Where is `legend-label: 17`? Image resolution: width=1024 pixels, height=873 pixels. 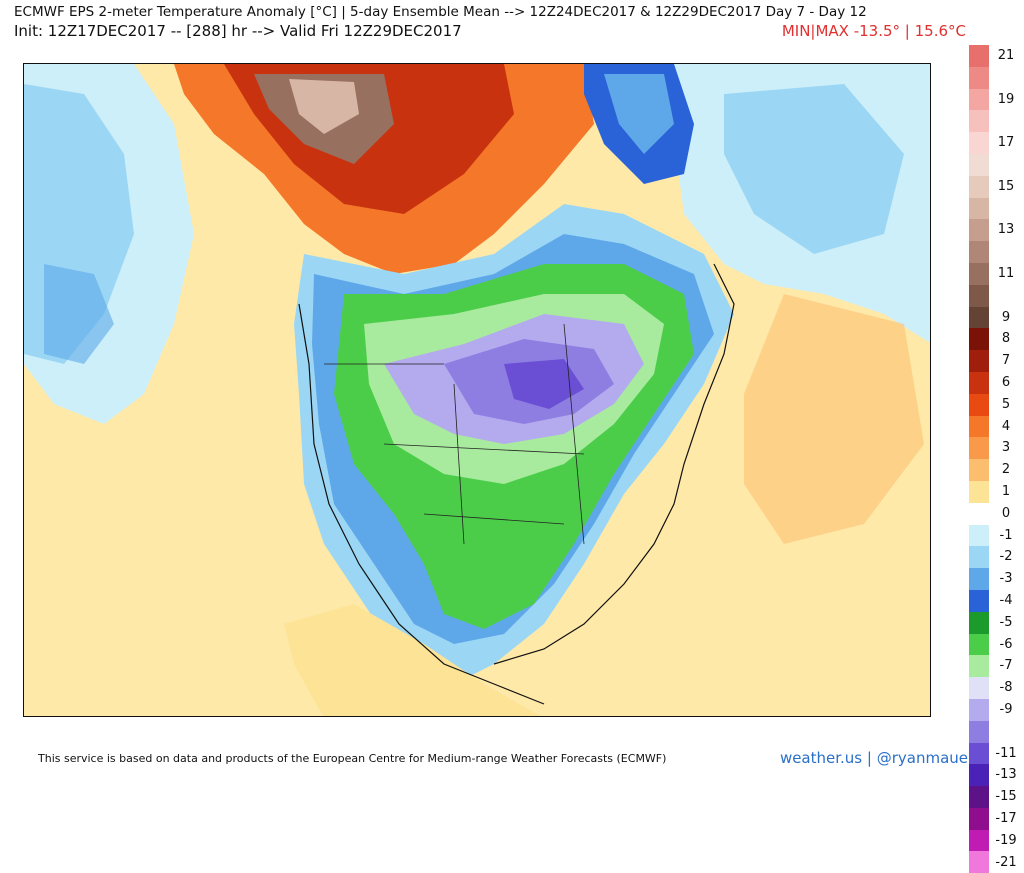
legend-label: 17 is located at coordinates (1006, 143).